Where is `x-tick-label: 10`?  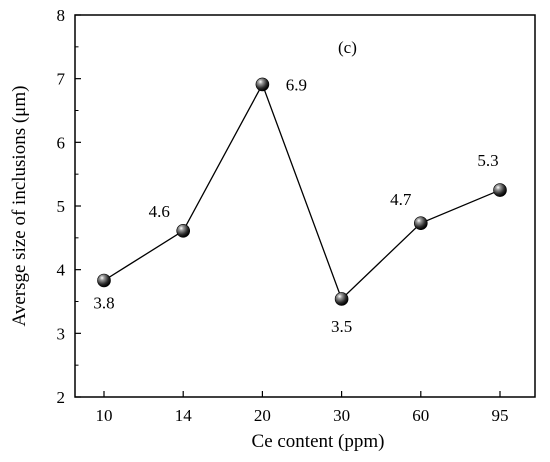 x-tick-label: 10 is located at coordinates (104, 415).